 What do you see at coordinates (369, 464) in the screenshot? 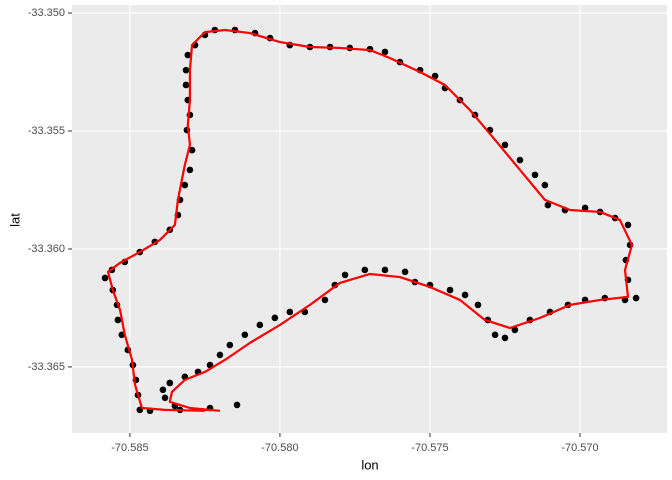
I see `x-axis-label: lon` at bounding box center [369, 464].